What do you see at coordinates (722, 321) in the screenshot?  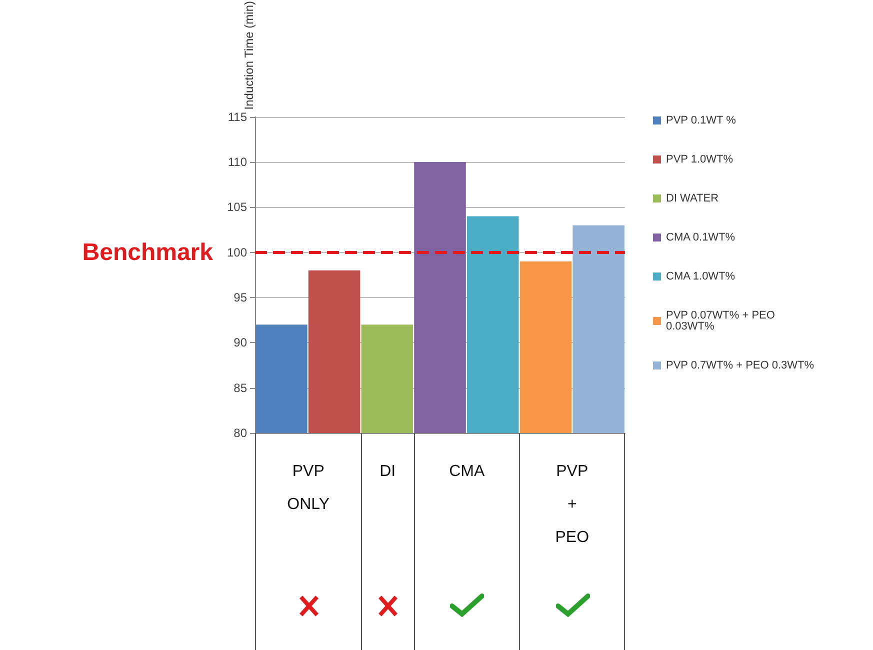 I see `legend-label: PVP 0.07WT% + PEO 0.03WT%` at bounding box center [722, 321].